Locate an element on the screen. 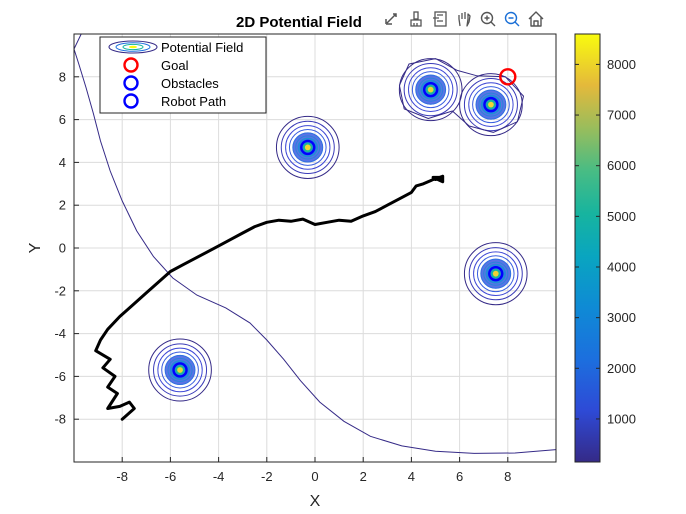  colorbar is located at coordinates (587, 248).